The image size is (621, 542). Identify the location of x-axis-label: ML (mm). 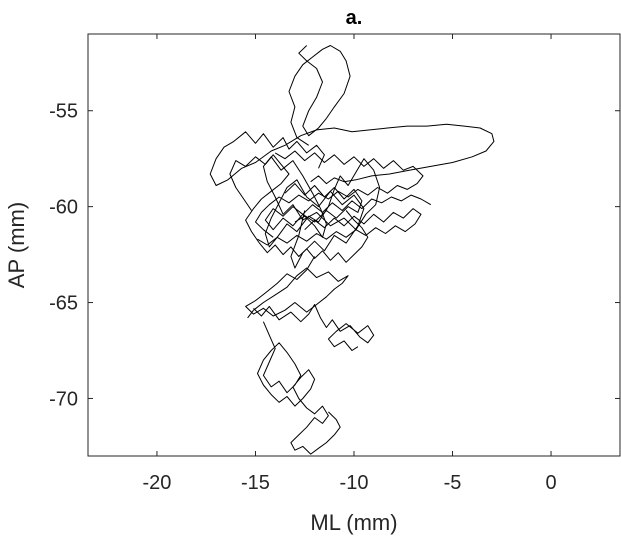
(353, 522).